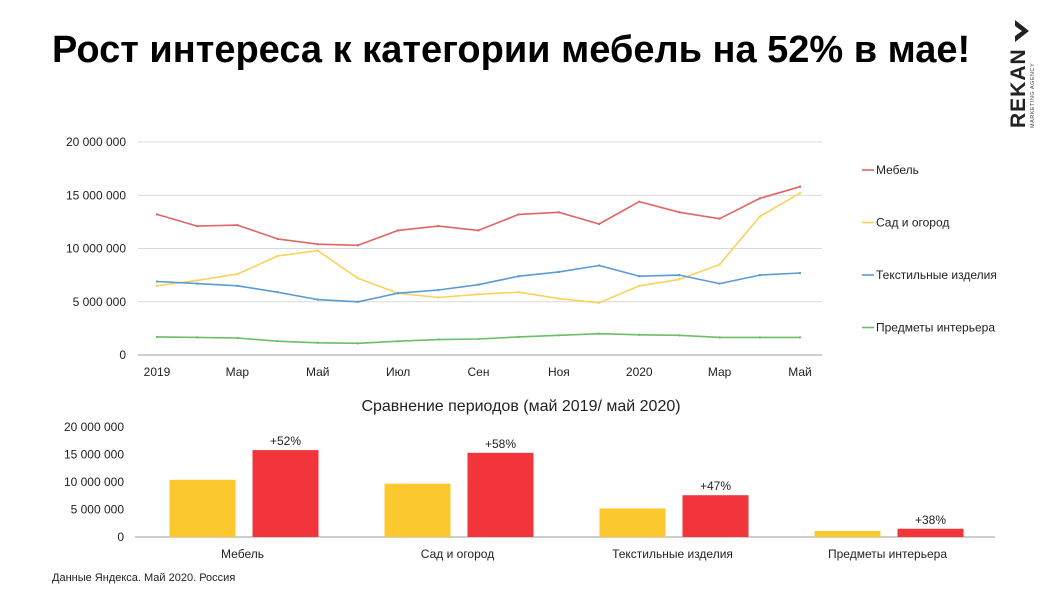  Describe the element at coordinates (1033, 95) in the screenshot. I see `logo-subtext: MARKETING AGENCY` at that location.